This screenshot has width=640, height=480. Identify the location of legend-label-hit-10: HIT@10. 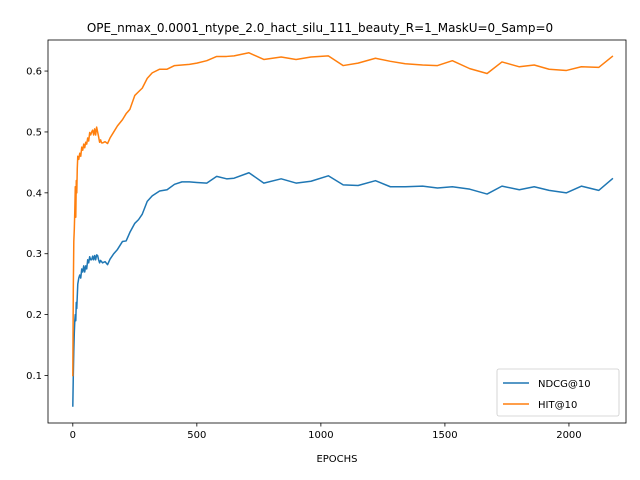
(557, 405).